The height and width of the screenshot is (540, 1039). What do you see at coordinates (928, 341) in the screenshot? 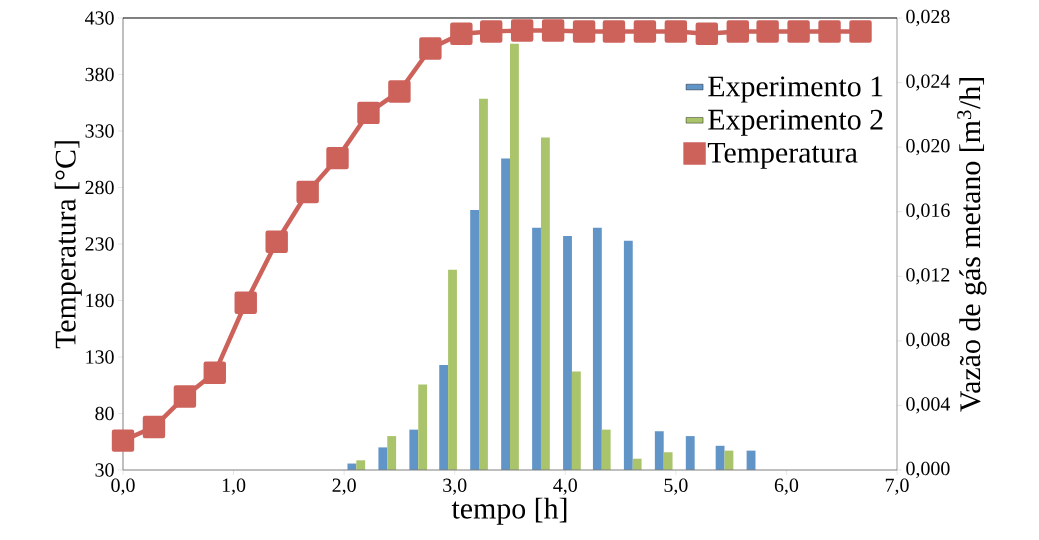
I see `y2-tick-label: 0,008` at bounding box center [928, 341].